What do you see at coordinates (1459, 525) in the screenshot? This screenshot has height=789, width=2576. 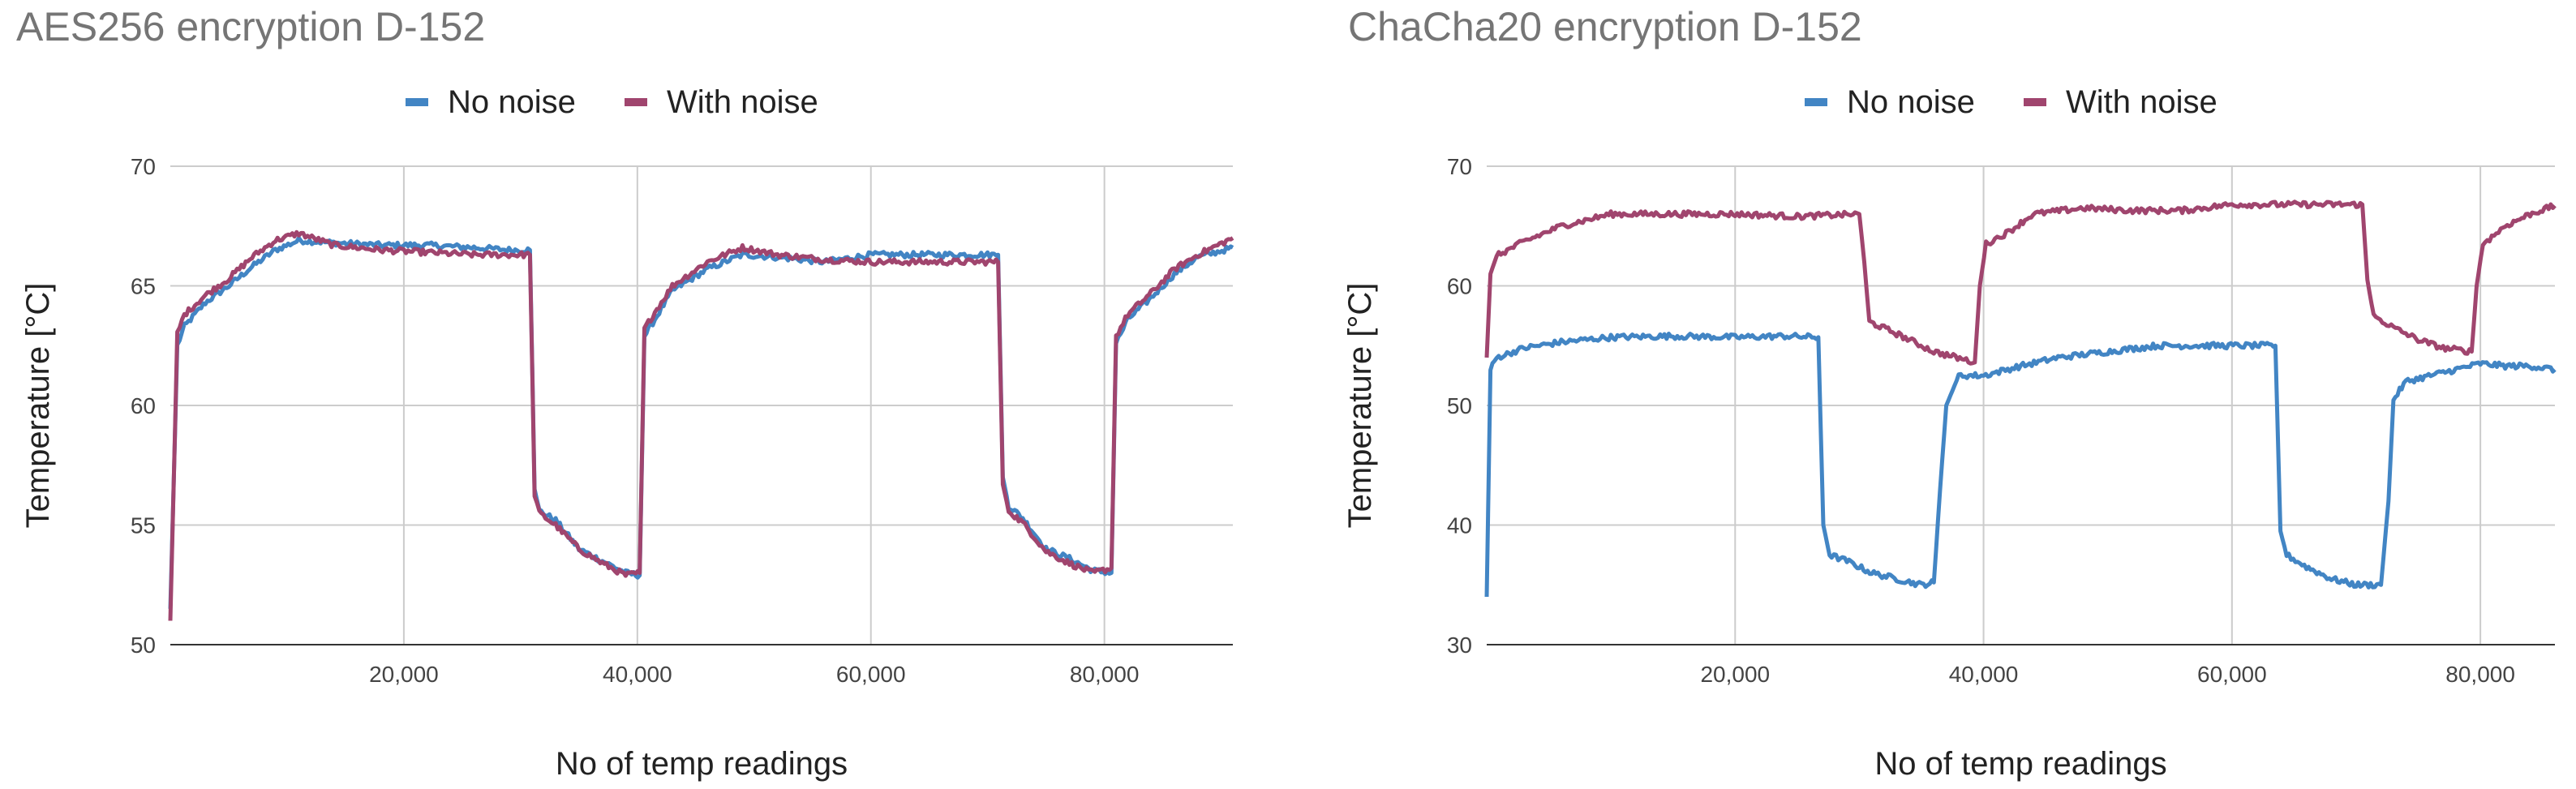 I see `y-tick-label: 40` at bounding box center [1459, 525].